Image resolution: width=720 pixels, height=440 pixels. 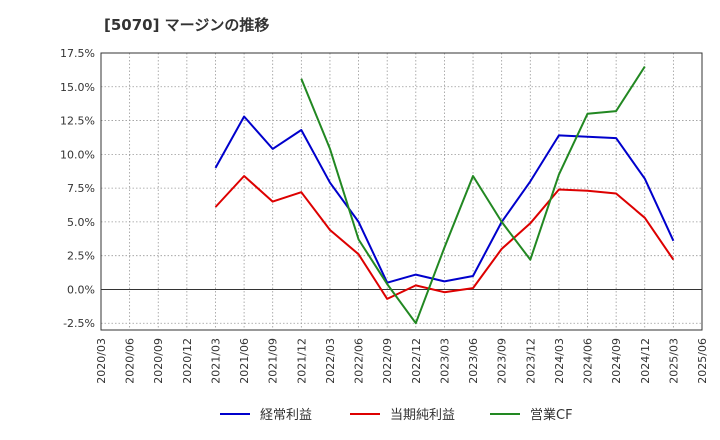 What do you see at coordinates (77, 121) in the screenshot?
I see `y-tick-label: 12.5%` at bounding box center [77, 121].